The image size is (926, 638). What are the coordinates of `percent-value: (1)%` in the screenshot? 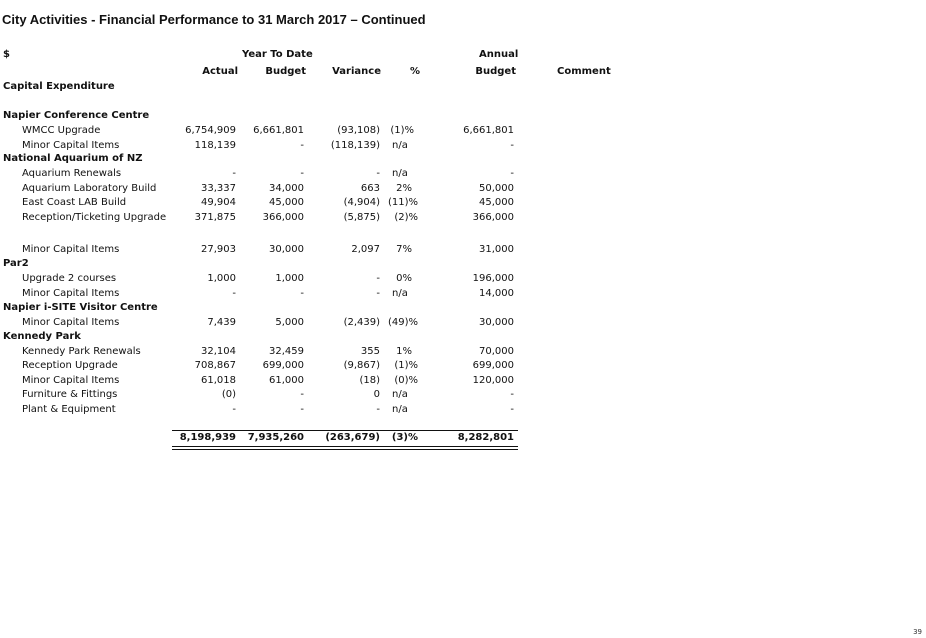 It's located at (406, 365).